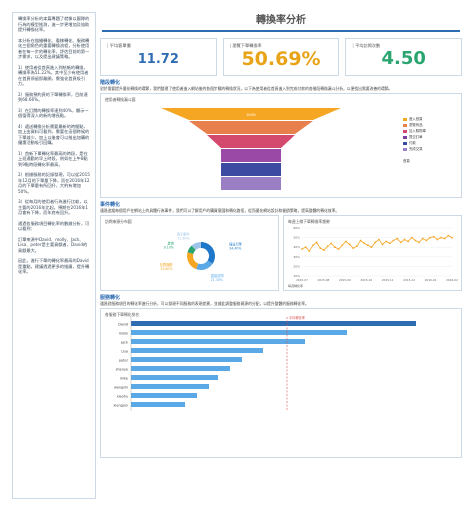 The height and width of the screenshot is (509, 474). What do you see at coordinates (416, 137) in the screenshot?
I see `legend-label: 提交訂單` at bounding box center [416, 137].